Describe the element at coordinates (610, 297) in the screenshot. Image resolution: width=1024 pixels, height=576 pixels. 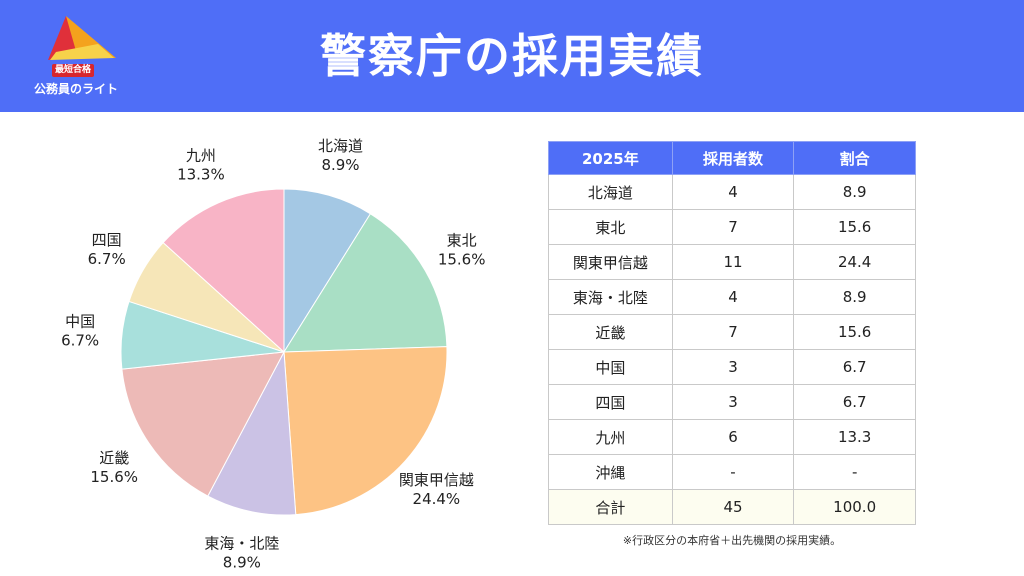
I see `region-cell: 東海・北陸` at that location.